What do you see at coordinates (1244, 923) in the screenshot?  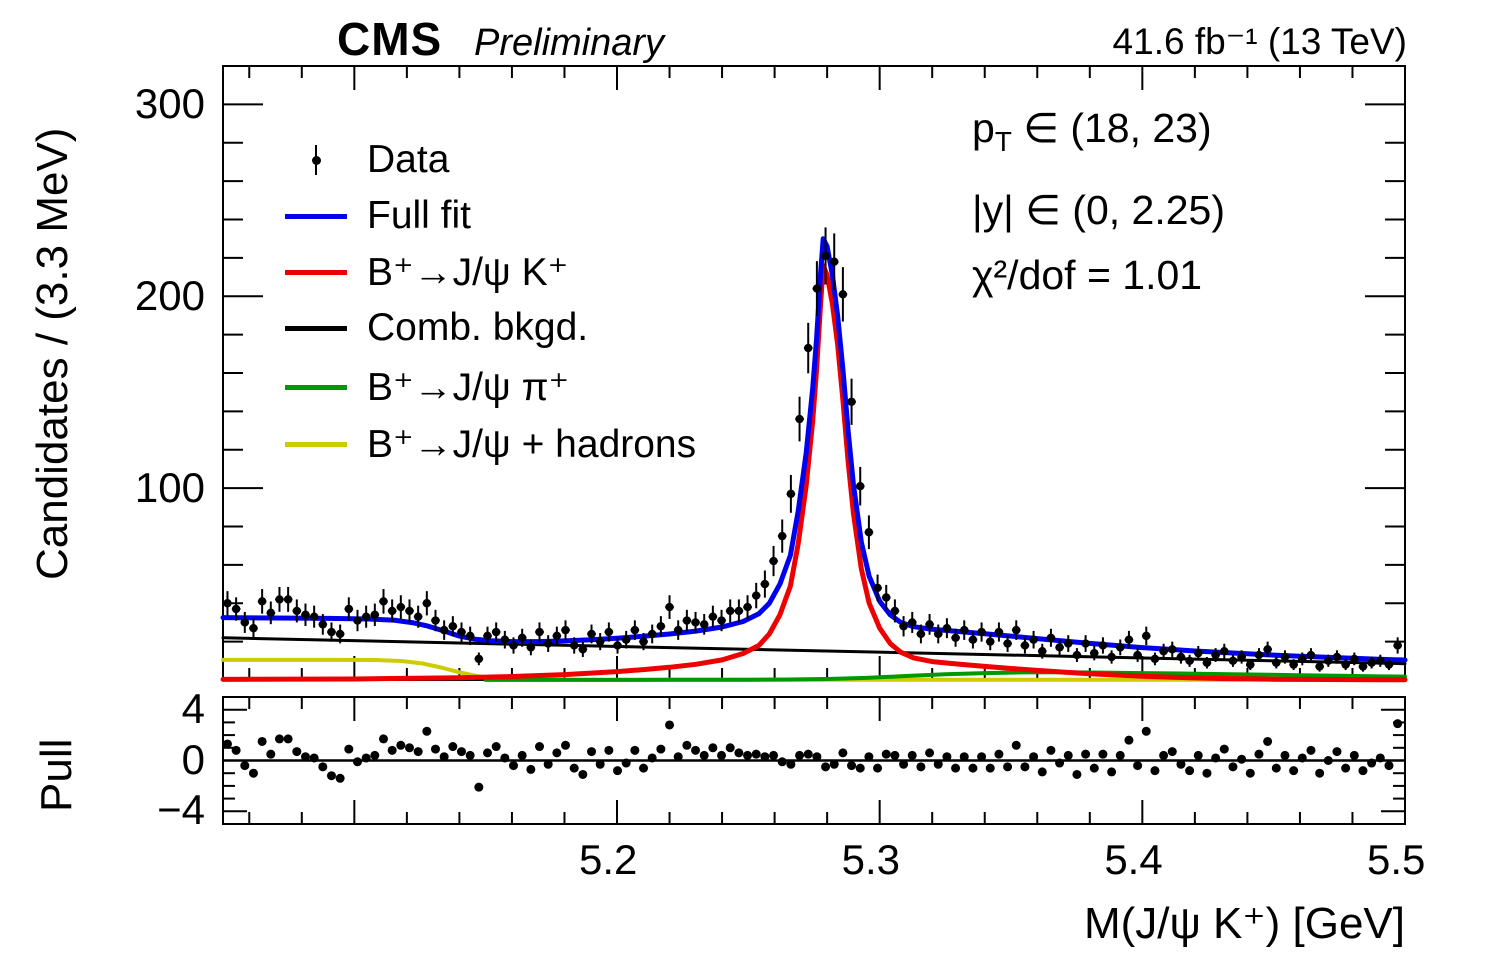 I see `x-axis-title: M(J/ψ K⁺) [GeV]` at bounding box center [1244, 923].